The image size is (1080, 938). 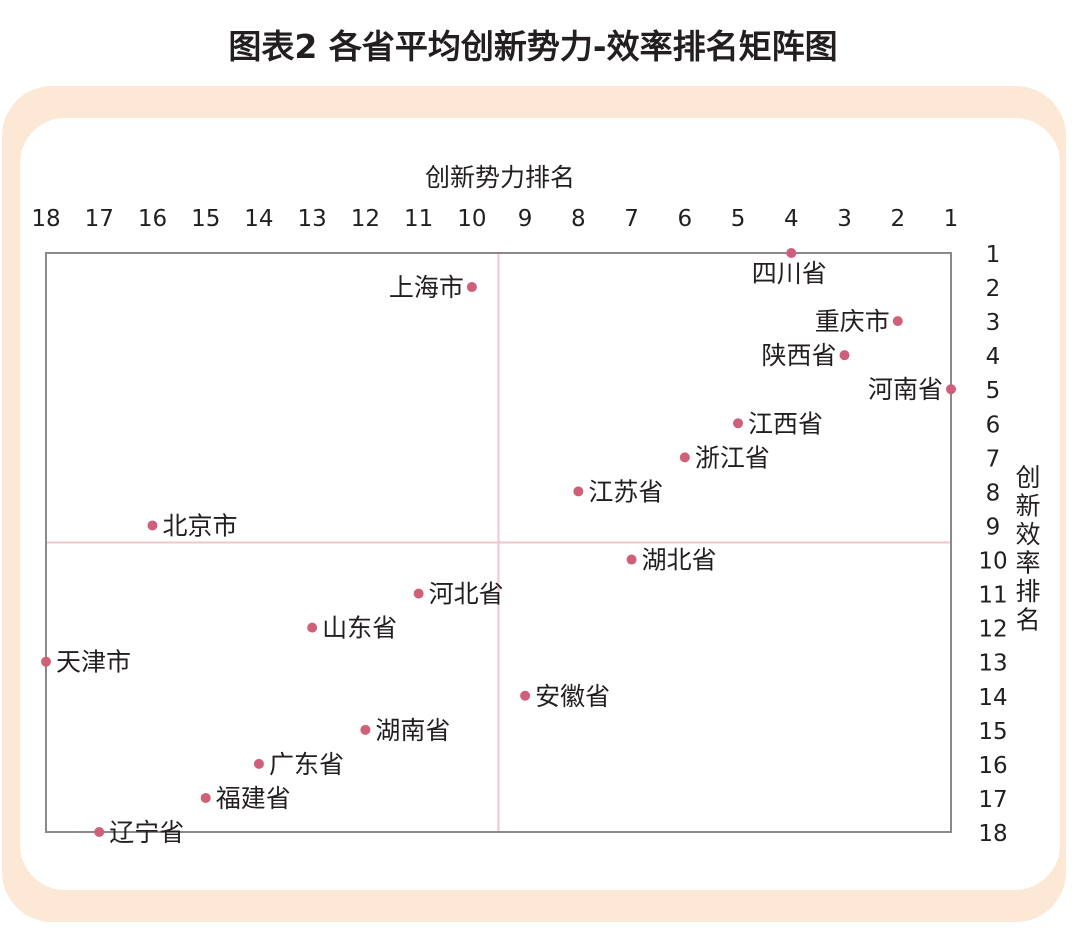 I want to click on y-tick-label: 5, so click(x=993, y=391).